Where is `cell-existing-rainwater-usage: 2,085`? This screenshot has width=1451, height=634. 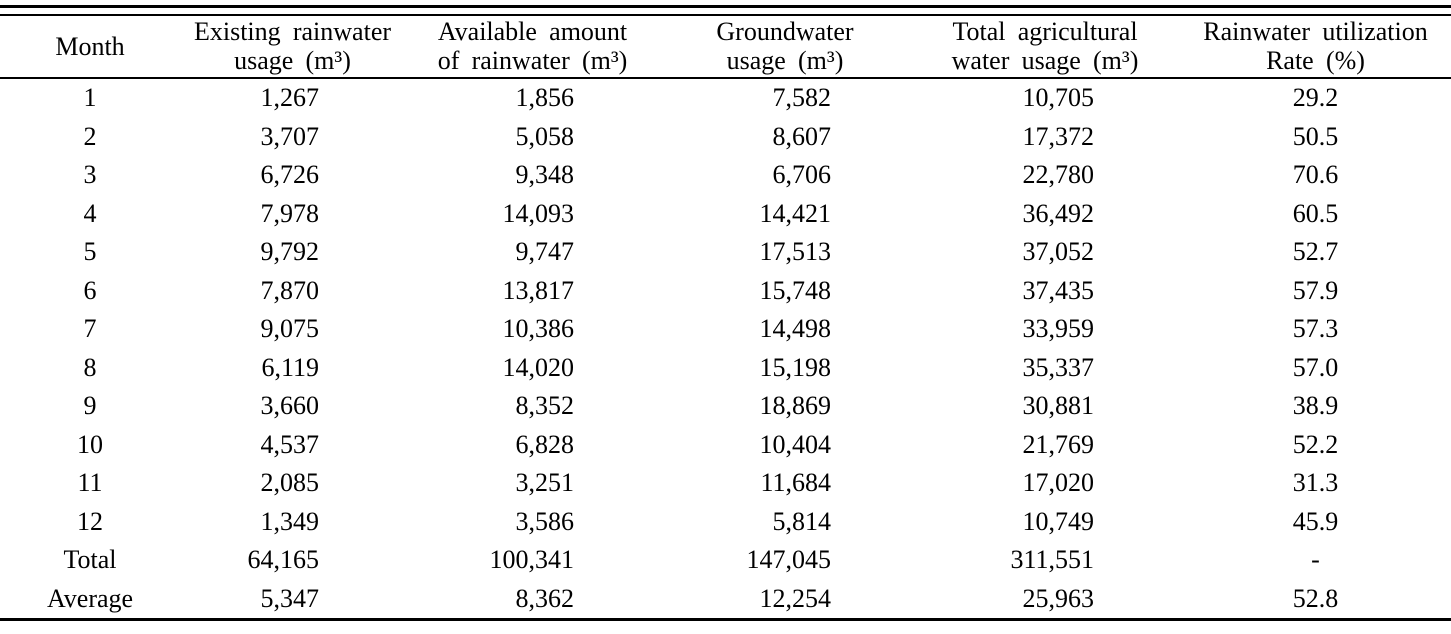 cell-existing-rainwater-usage: 2,085 is located at coordinates (290, 483).